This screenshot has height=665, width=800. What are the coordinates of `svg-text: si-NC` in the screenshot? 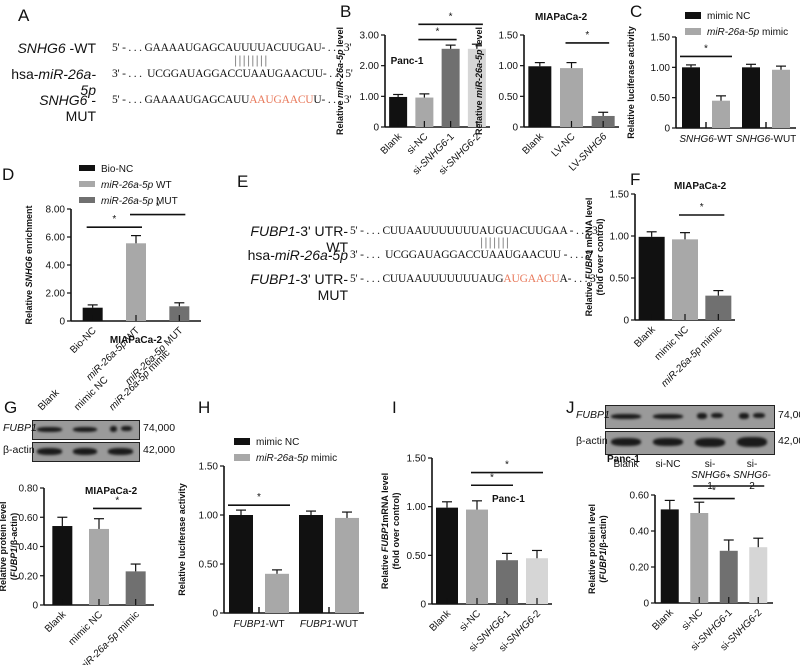 It's located at (692, 619).